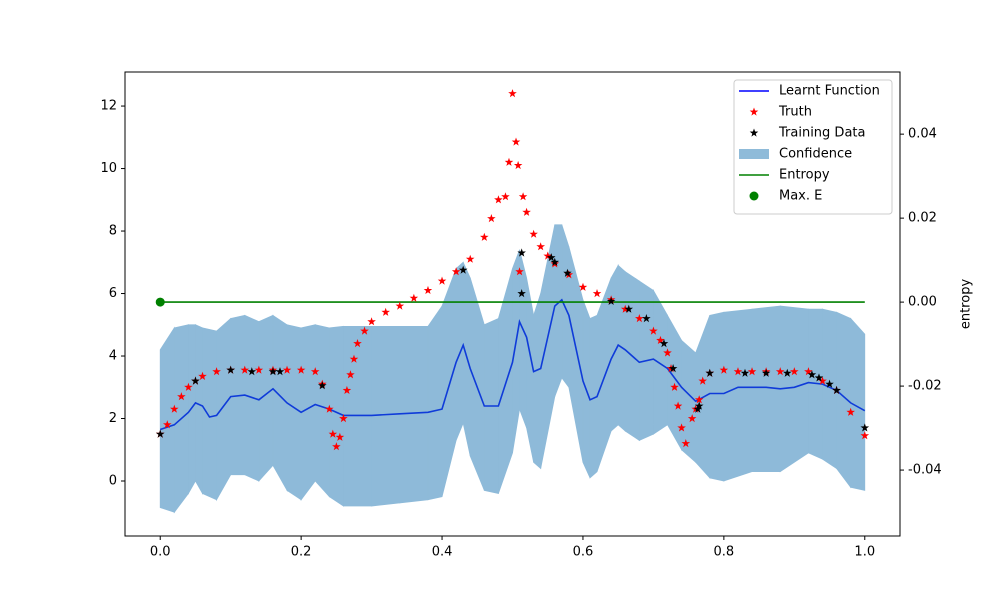  I want to click on x-tick-label: 0.2, so click(301, 552).